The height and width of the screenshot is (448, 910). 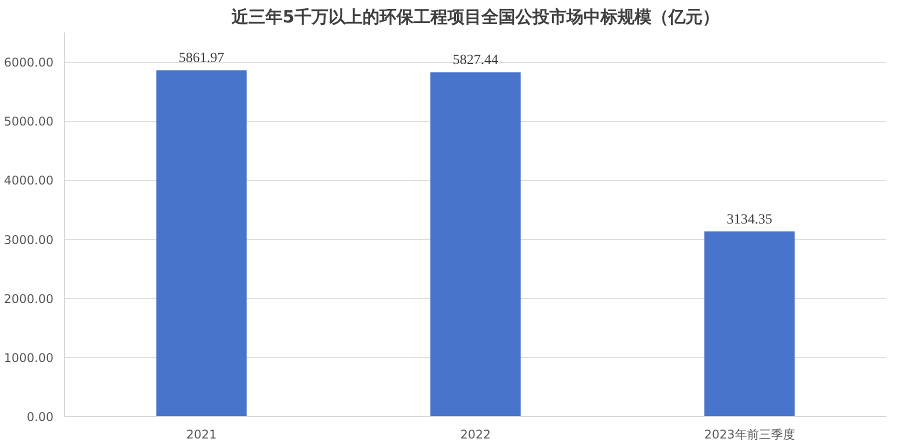 I want to click on x-tick-label: 2023年前三季度, so click(x=749, y=435).